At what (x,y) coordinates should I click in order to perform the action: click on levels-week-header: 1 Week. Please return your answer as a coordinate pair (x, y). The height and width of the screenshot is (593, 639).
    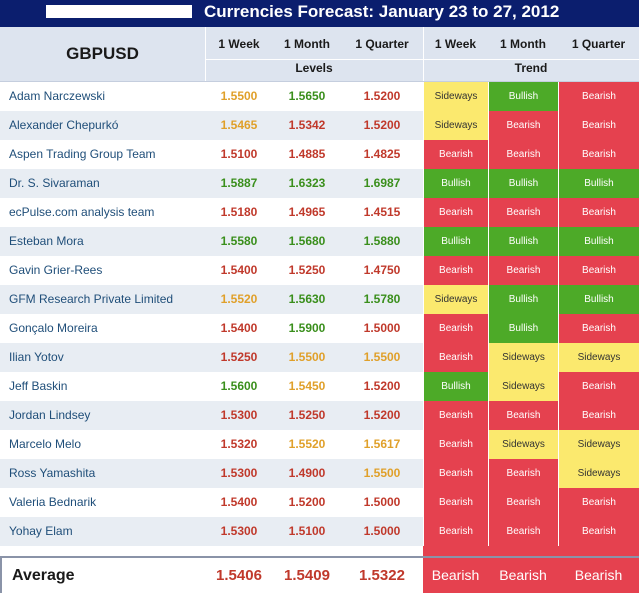
    Looking at the image, I should click on (239, 44).